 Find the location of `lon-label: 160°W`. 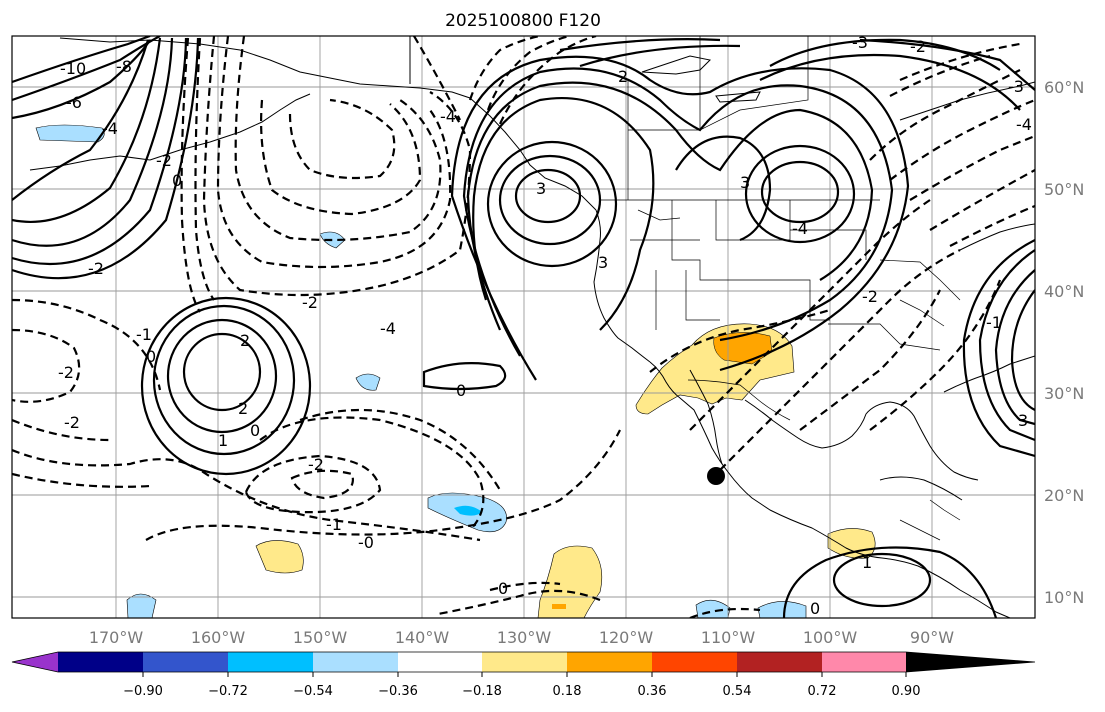

lon-label: 160°W is located at coordinates (218, 637).